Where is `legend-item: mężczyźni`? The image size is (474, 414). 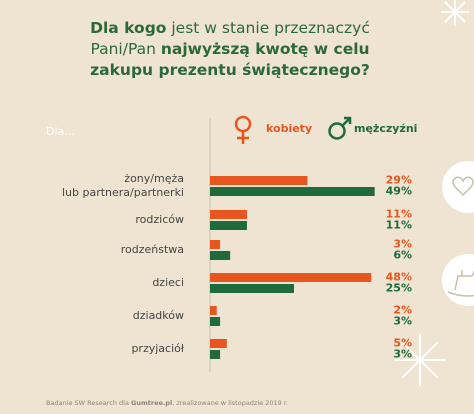
legend-item: mężczyźni is located at coordinates (372, 128).